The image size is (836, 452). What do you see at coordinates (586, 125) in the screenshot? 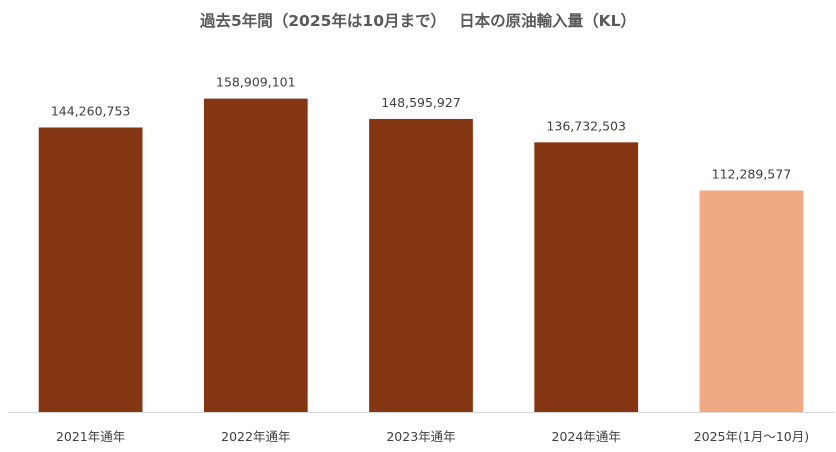
I see `data-label-4: 136,732,503` at bounding box center [586, 125].